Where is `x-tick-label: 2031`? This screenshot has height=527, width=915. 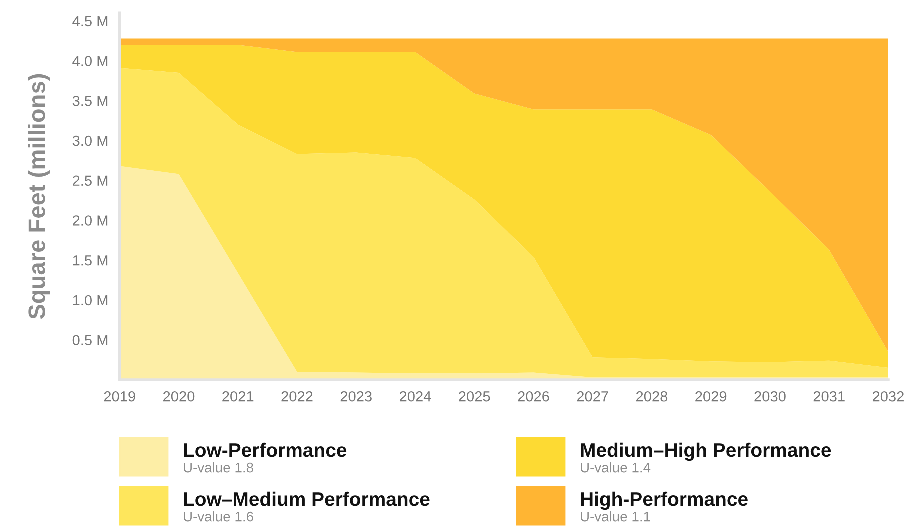
x-tick-label: 2031 is located at coordinates (829, 396).